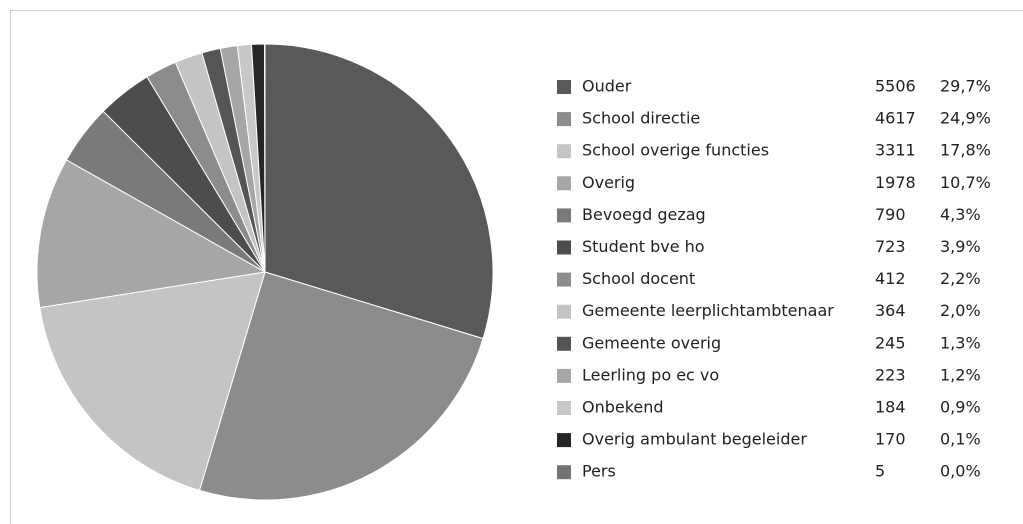  Describe the element at coordinates (965, 86) in the screenshot. I see `legend-percent: 29,7%` at that location.